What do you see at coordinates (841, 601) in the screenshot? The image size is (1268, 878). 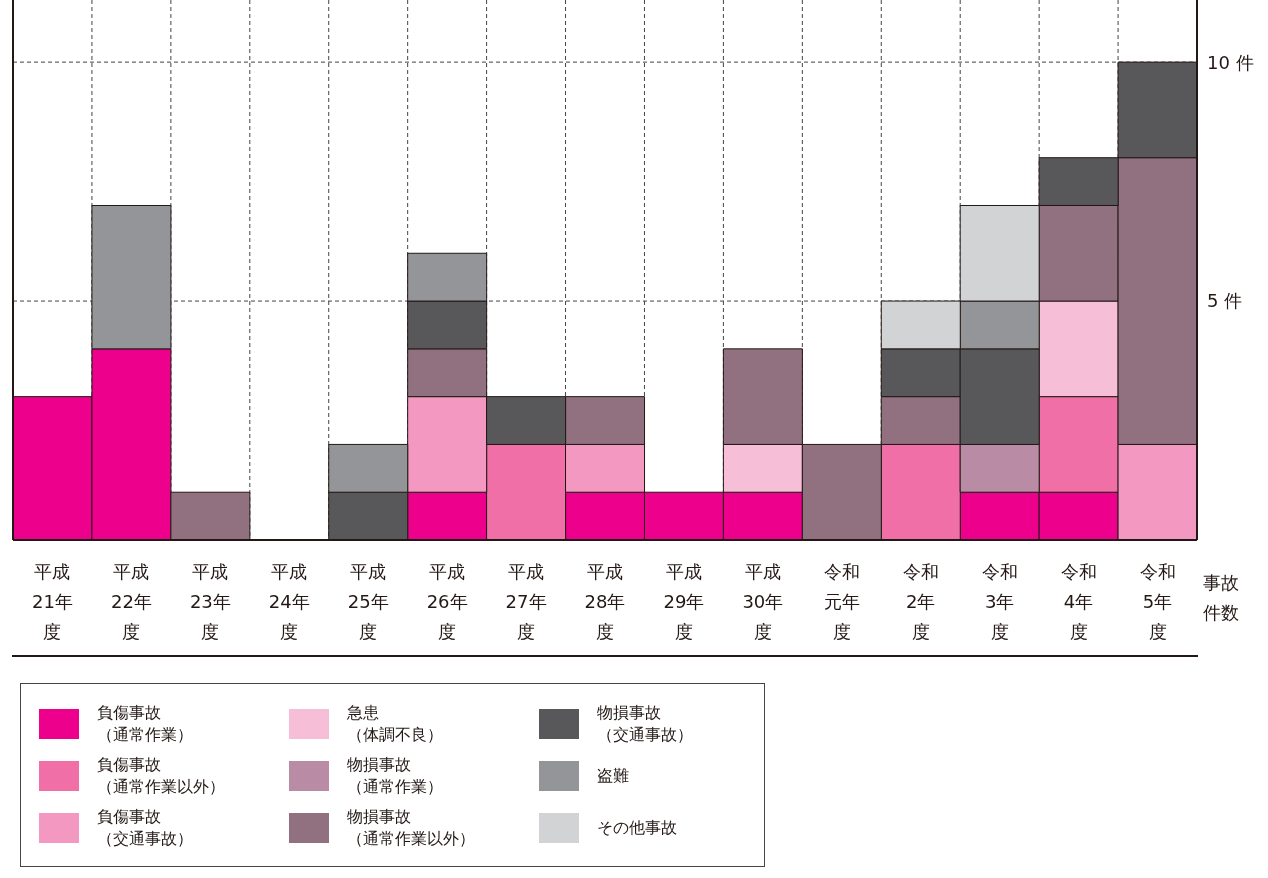 I see `x-tick-label: 令和元年度` at bounding box center [841, 601].